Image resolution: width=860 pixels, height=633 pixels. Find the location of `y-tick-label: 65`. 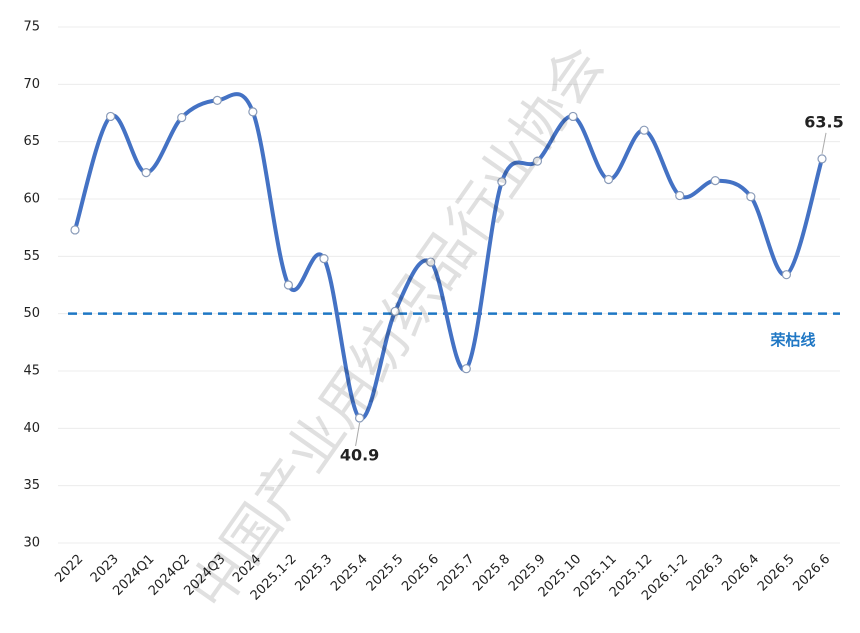

y-tick-label: 65 is located at coordinates (31, 141).